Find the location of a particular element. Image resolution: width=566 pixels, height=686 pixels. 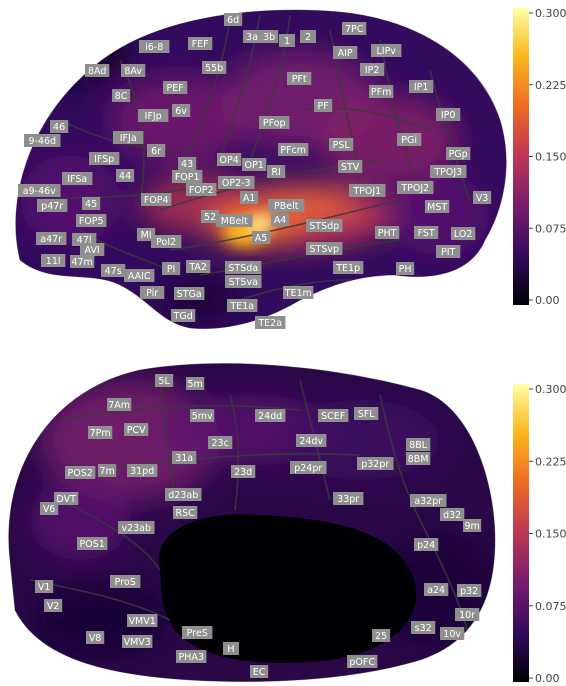

region-label-text: 5mv is located at coordinates (202, 416).